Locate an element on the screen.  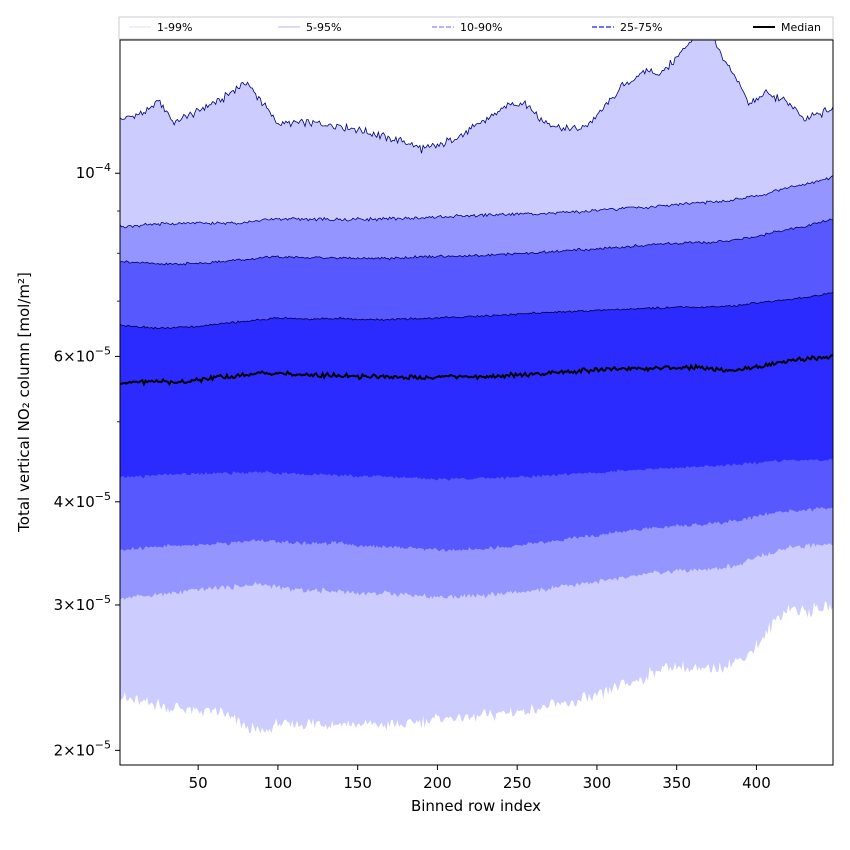
y-tick-label: 10−4 is located at coordinates (93, 171).